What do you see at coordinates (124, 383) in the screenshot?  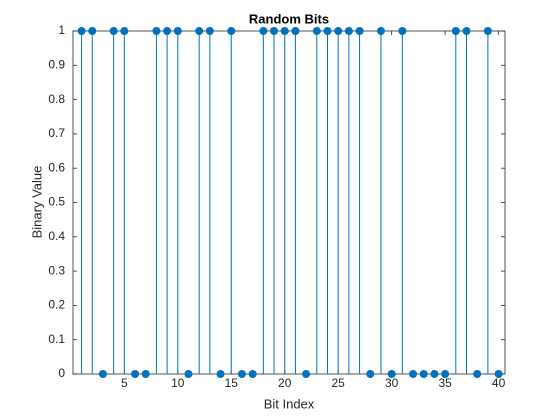 I see `x-tick-label: 5` at bounding box center [124, 383].